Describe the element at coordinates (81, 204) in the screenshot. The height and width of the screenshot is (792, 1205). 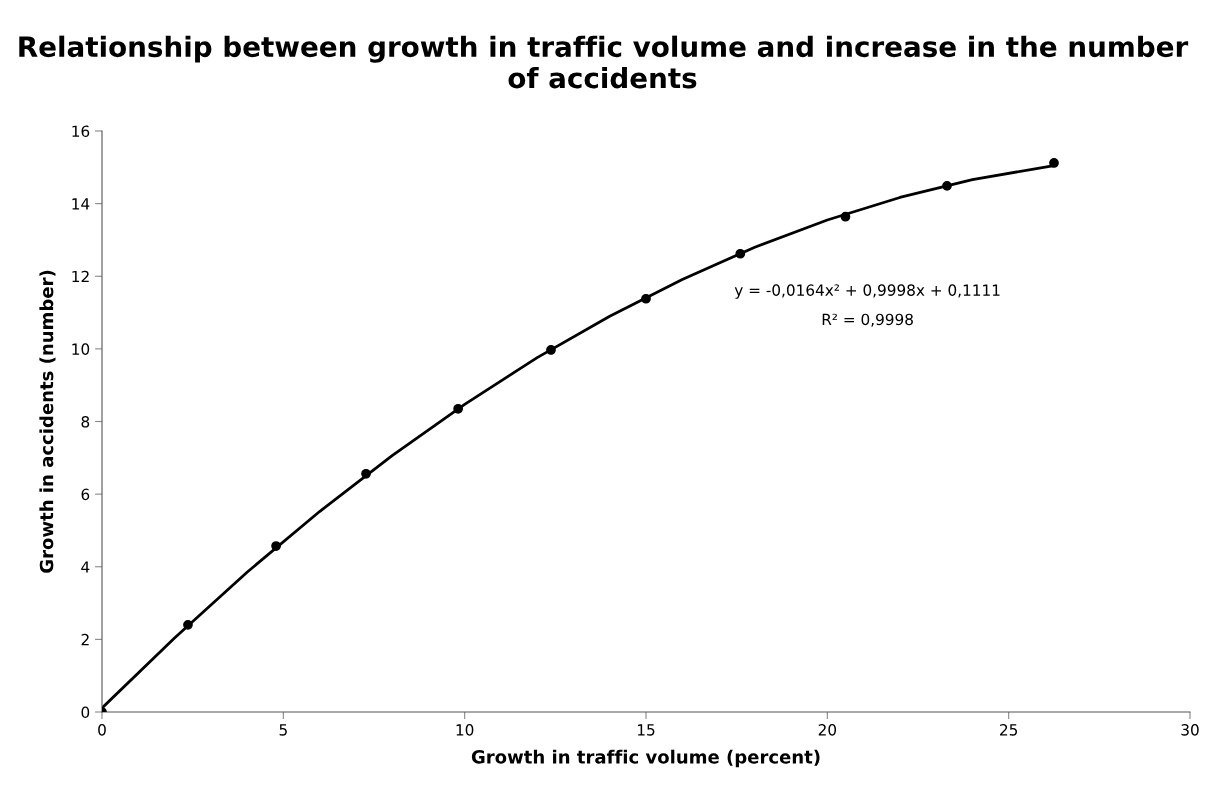
I see `y-tick-label: 14` at that location.